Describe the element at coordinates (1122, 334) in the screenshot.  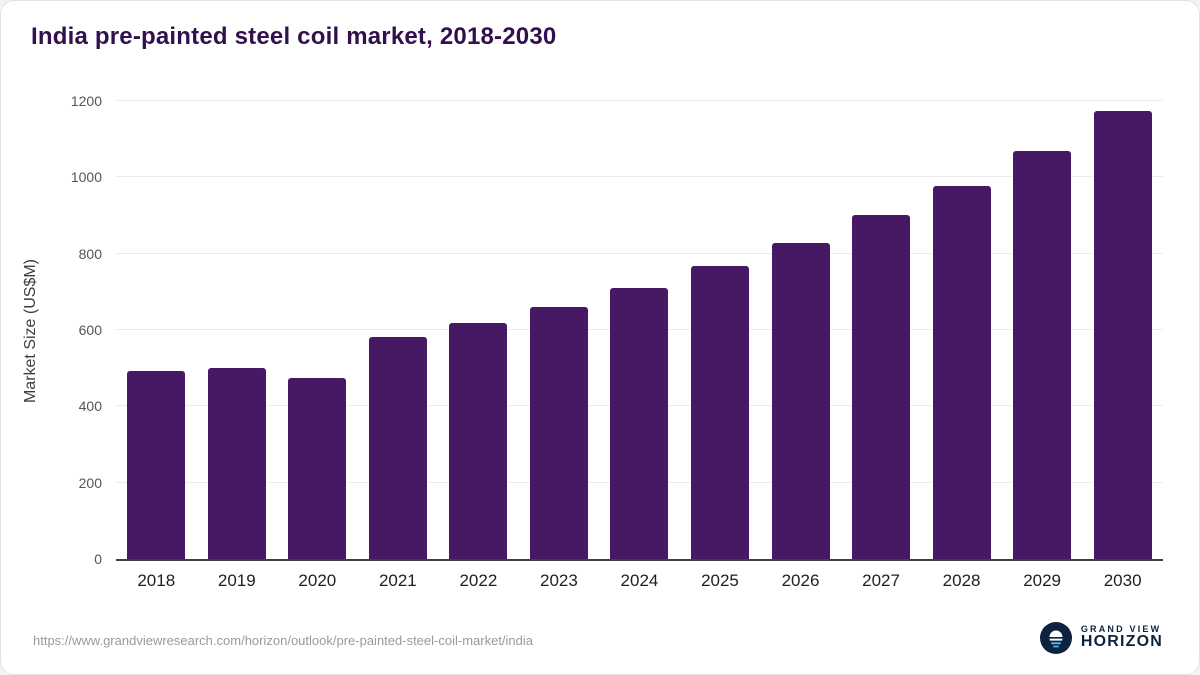
I see `bar-2030` at that location.